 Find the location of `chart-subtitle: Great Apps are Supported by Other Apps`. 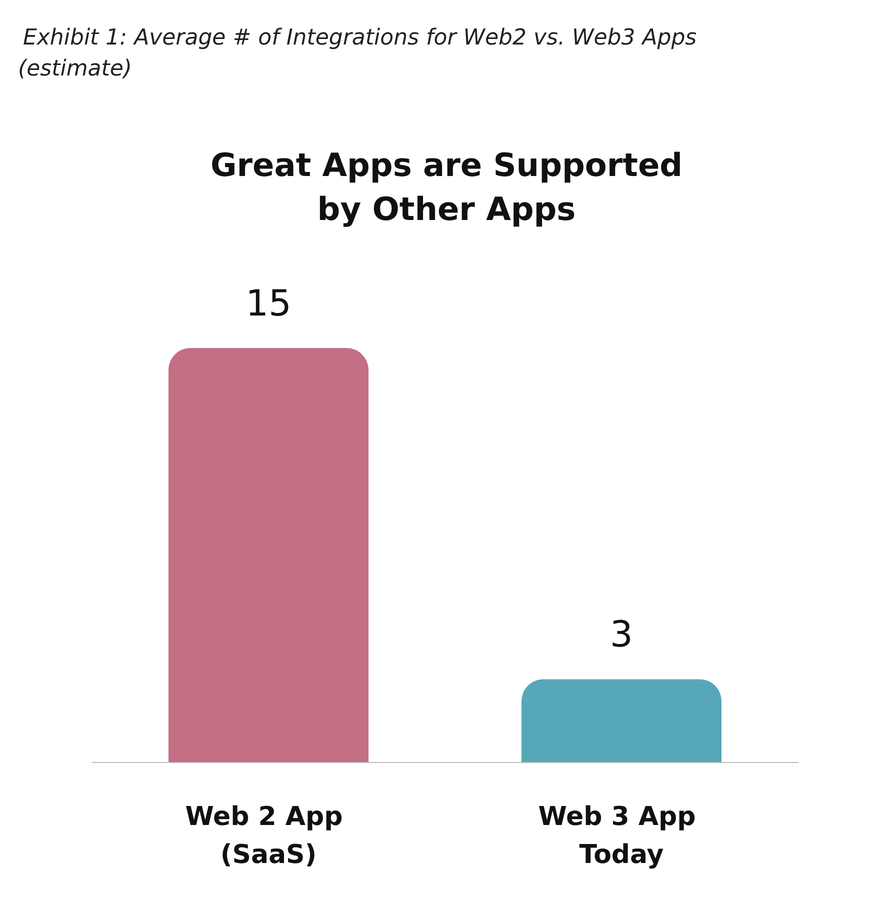

chart-subtitle: Great Apps are Supported by Other Apps is located at coordinates (446, 187).